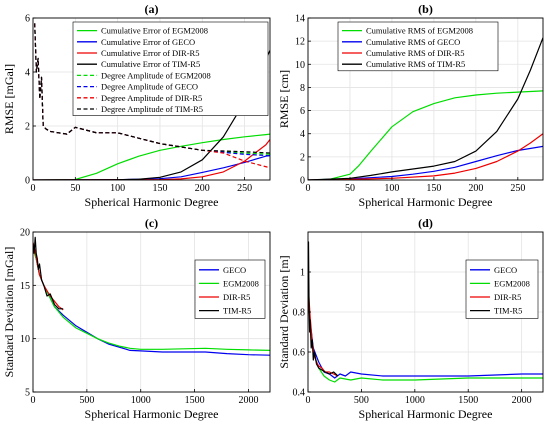 The width and height of the screenshot is (550, 428). I want to click on y-tick-label: 15, so click(25, 286).